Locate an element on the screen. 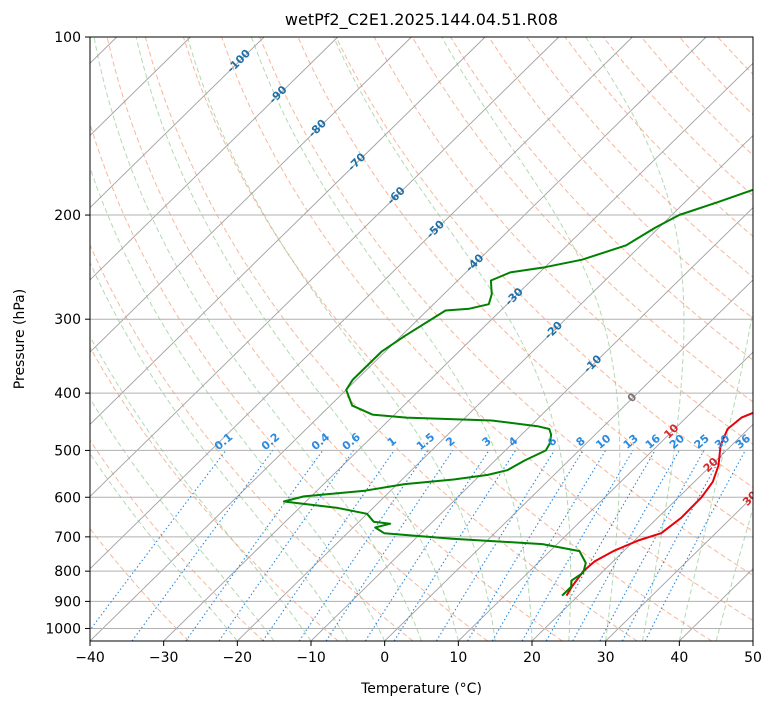 The width and height of the screenshot is (775, 708). mixing-ratio-label: 0.6 is located at coordinates (352, 441).